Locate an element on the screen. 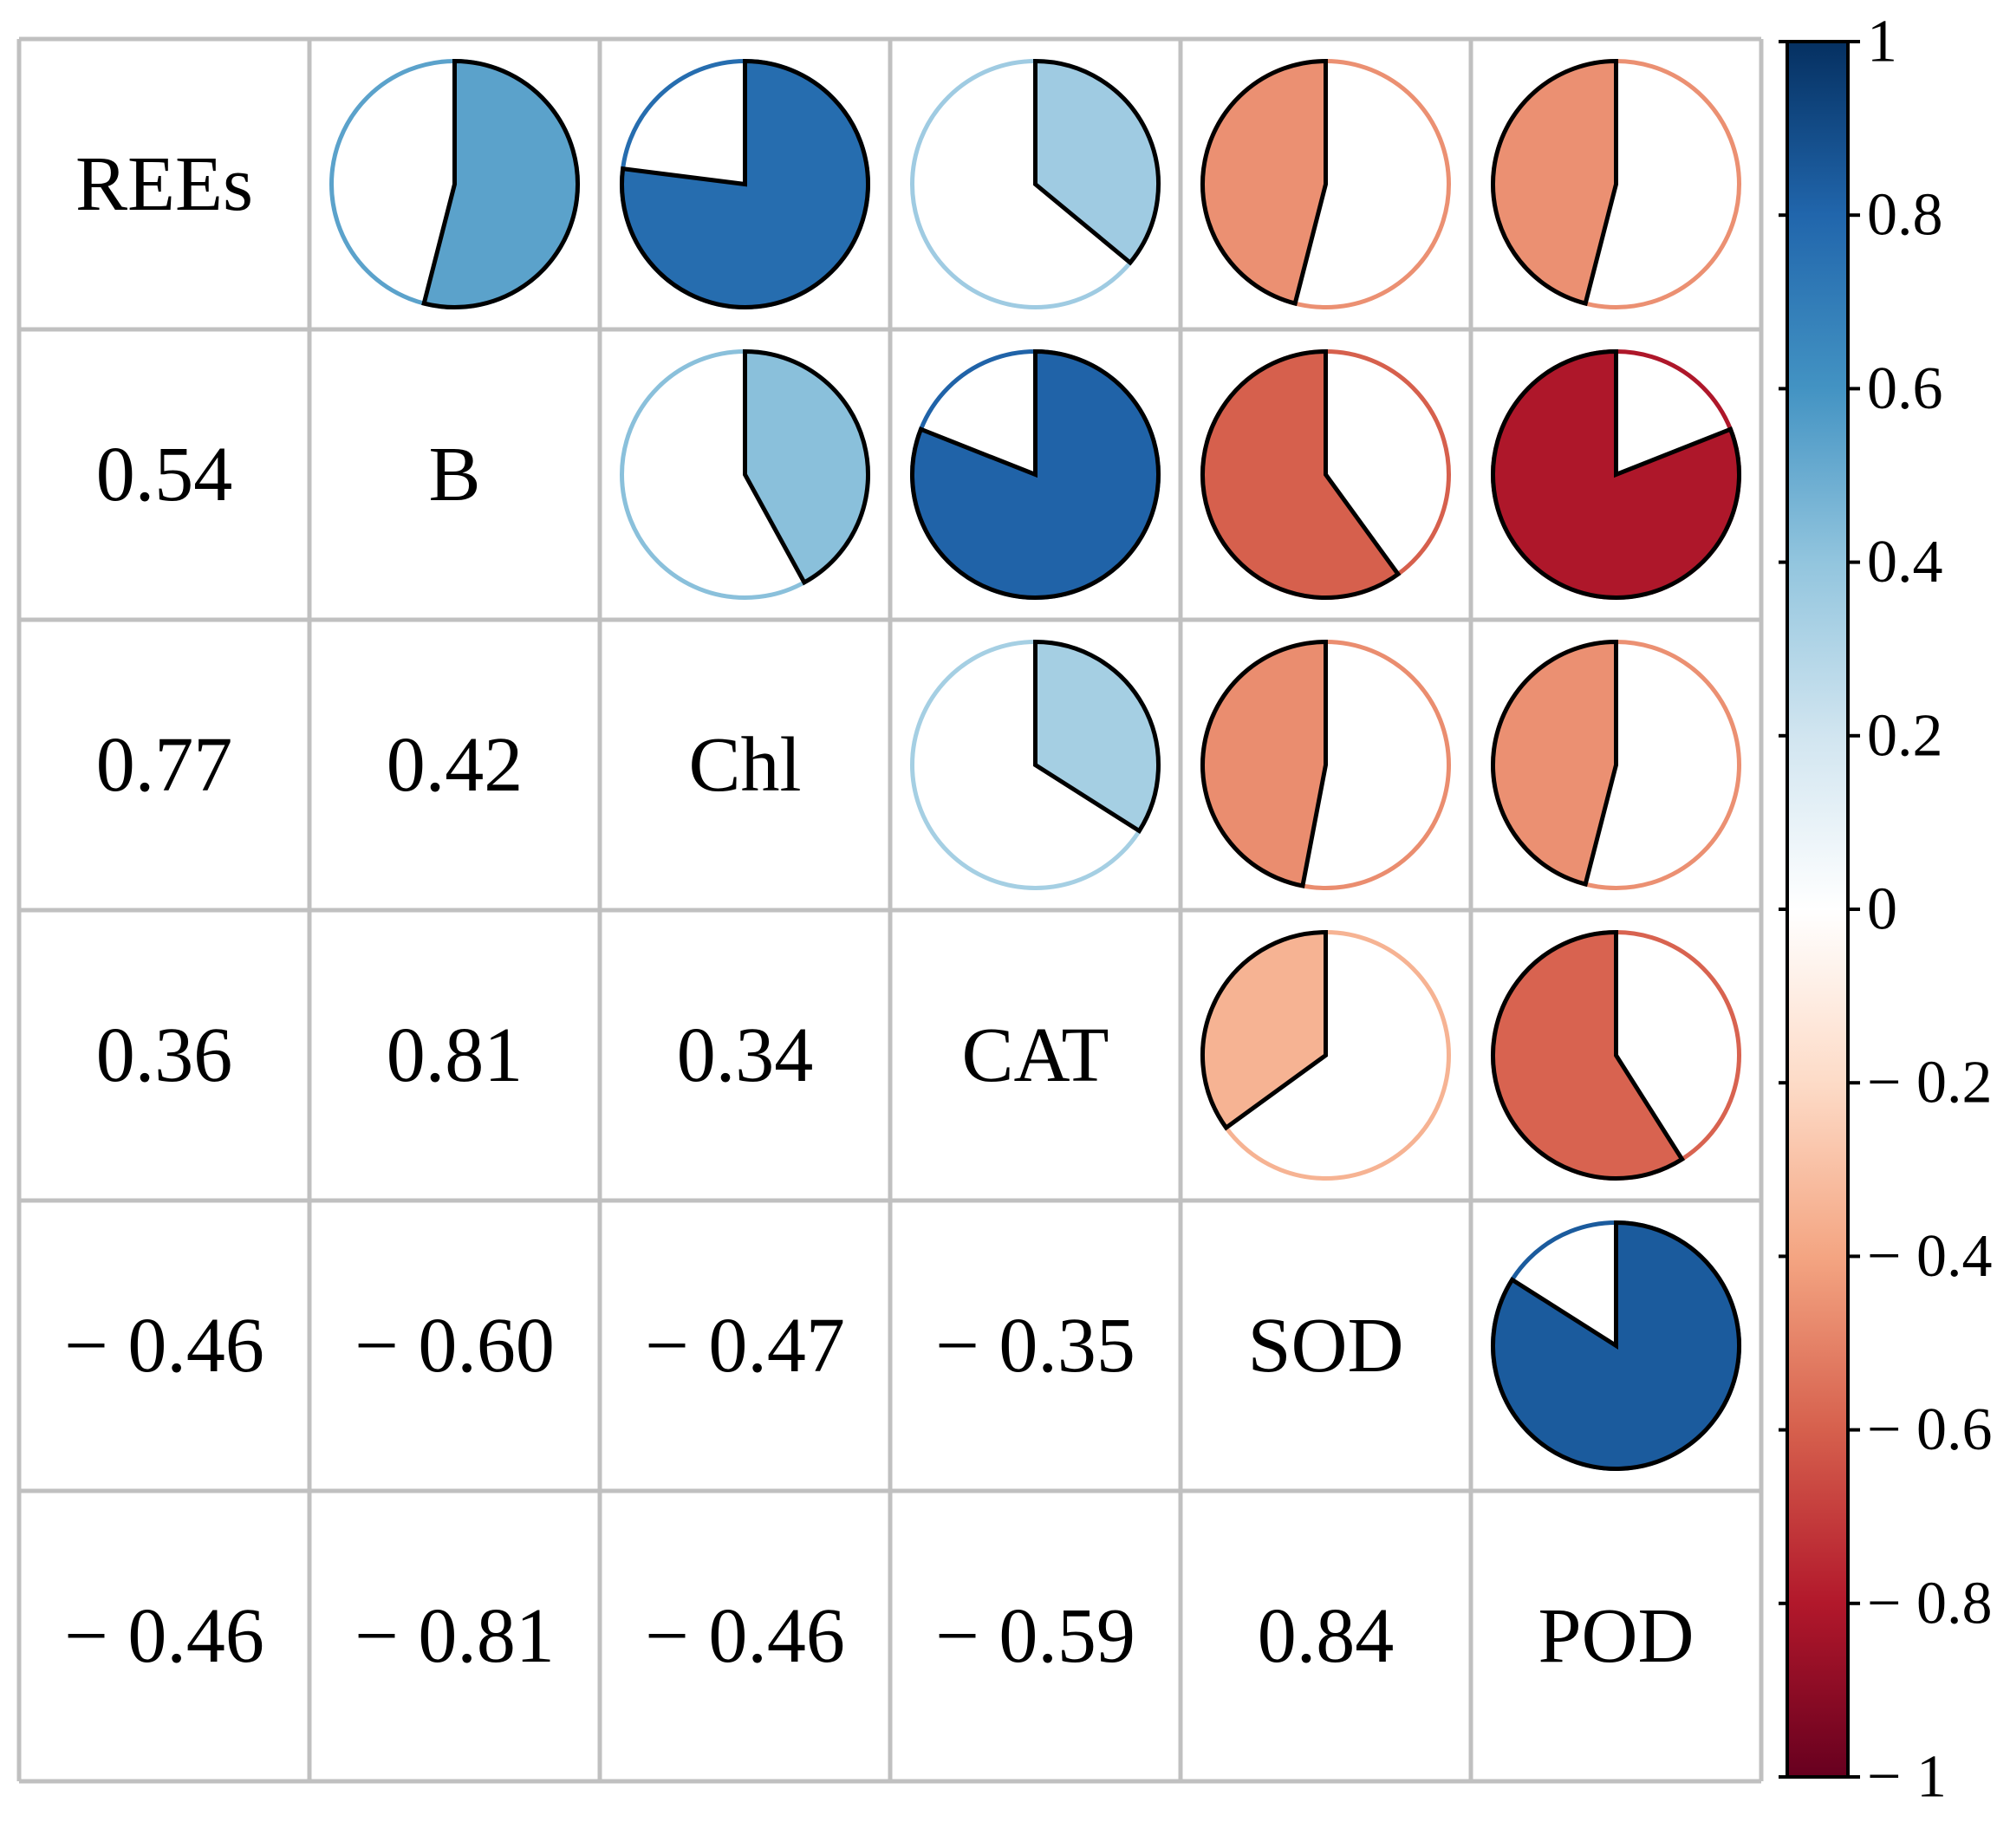  colorbar: 1 0.8 0.6 0.4 0.2 0 − 0.2 − 0.4 − 0.6 − 0.8 − 1 is located at coordinates (1885, 910).